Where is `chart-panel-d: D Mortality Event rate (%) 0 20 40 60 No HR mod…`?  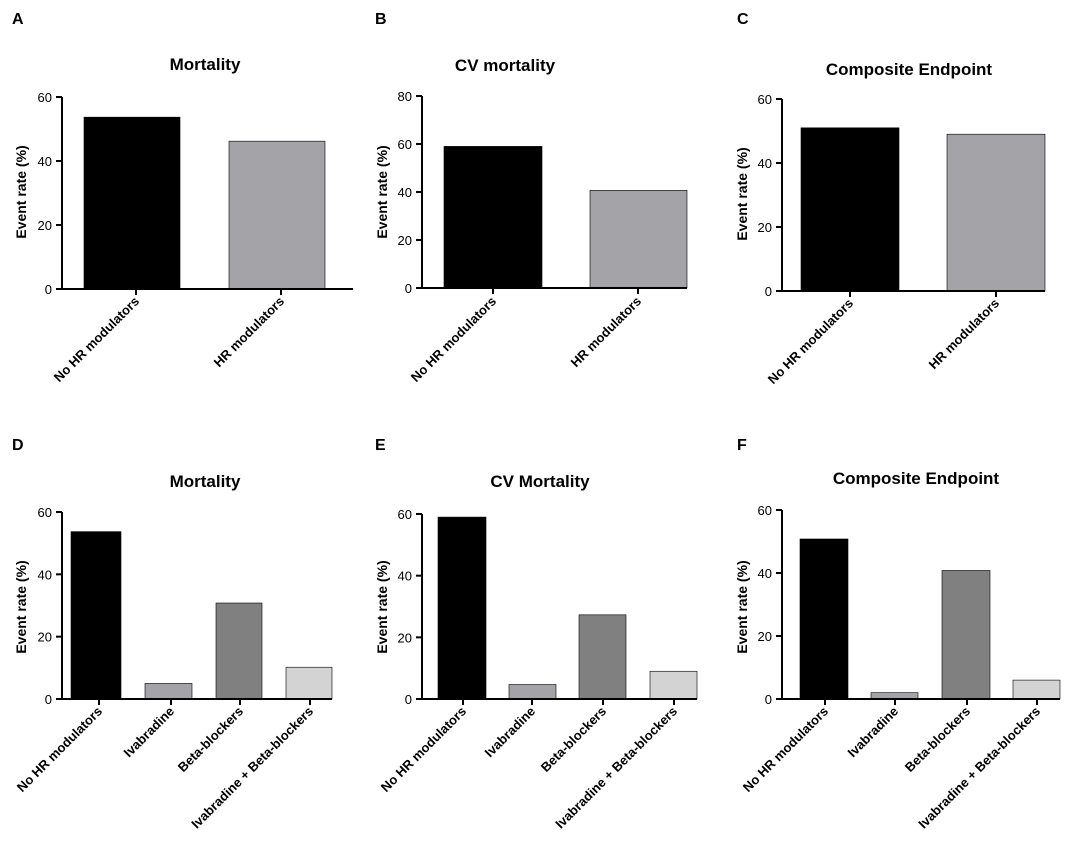
chart-panel-d: D Mortality Event rate (%) 0 20 40 60 No HR mod… is located at coordinates (172, 634).